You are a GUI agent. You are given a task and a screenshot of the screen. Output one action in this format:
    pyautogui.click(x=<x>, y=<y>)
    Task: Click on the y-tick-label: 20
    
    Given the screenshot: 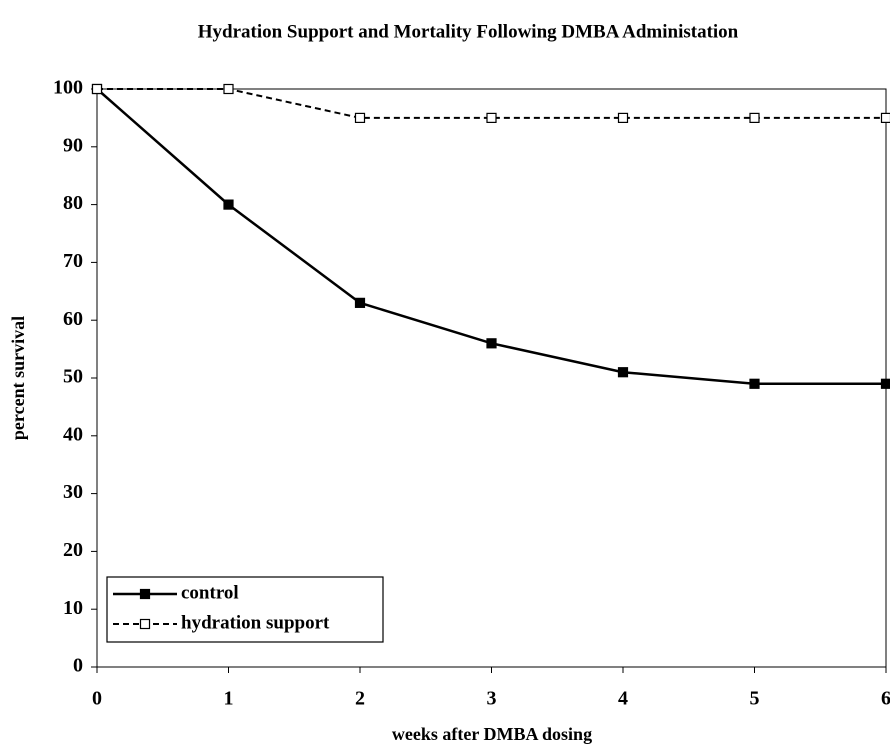 What is the action you would take?
    pyautogui.click(x=73, y=550)
    